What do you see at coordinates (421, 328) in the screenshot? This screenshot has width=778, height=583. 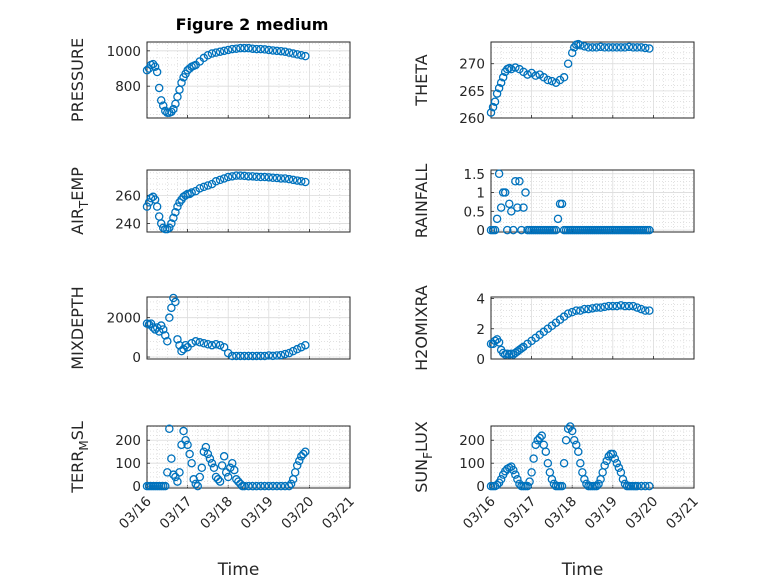 I see `y-axis-label: H2OMIXRA` at bounding box center [421, 328].